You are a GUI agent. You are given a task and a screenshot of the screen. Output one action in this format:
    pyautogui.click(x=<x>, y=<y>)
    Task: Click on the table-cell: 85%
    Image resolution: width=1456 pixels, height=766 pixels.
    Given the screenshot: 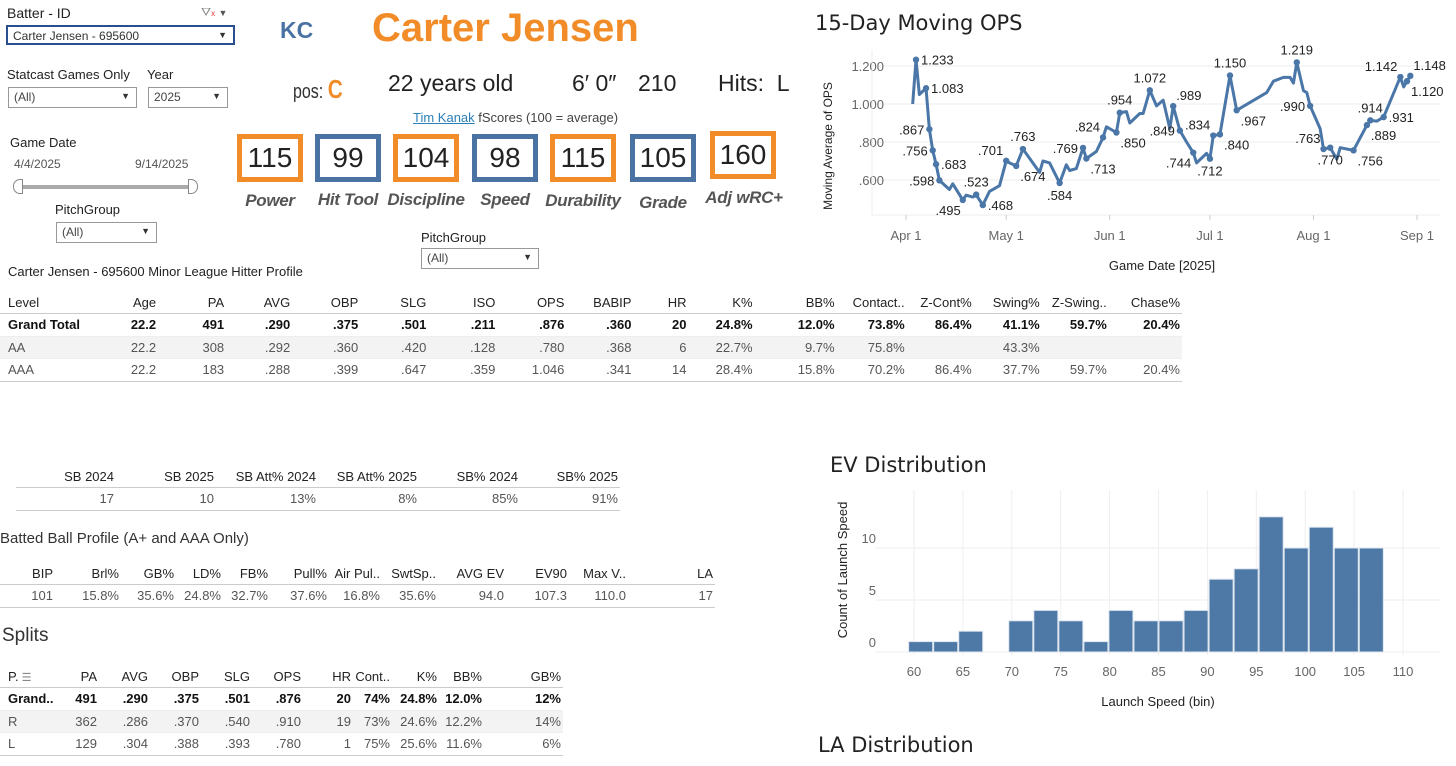 What is the action you would take?
    pyautogui.click(x=504, y=499)
    